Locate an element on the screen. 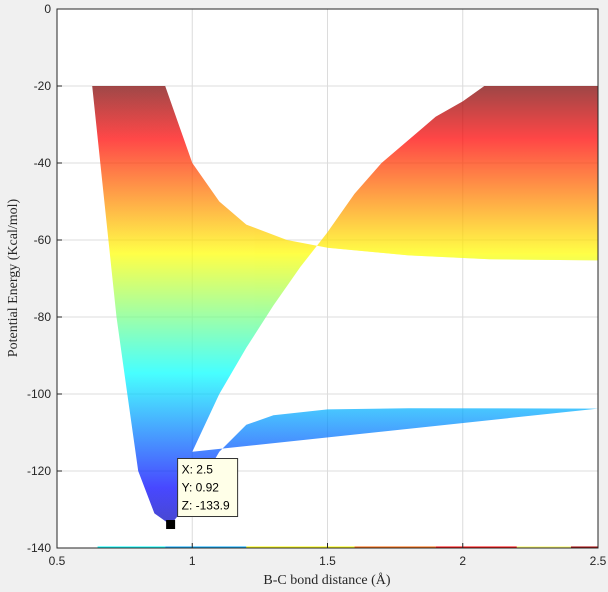 The width and height of the screenshot is (608, 592). x-tick-label: 1 is located at coordinates (192, 561).